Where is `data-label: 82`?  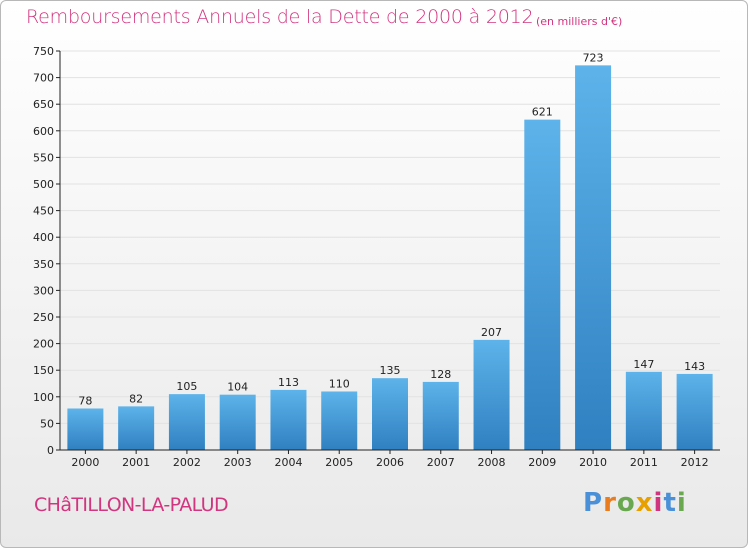 data-label: 82 is located at coordinates (136, 398).